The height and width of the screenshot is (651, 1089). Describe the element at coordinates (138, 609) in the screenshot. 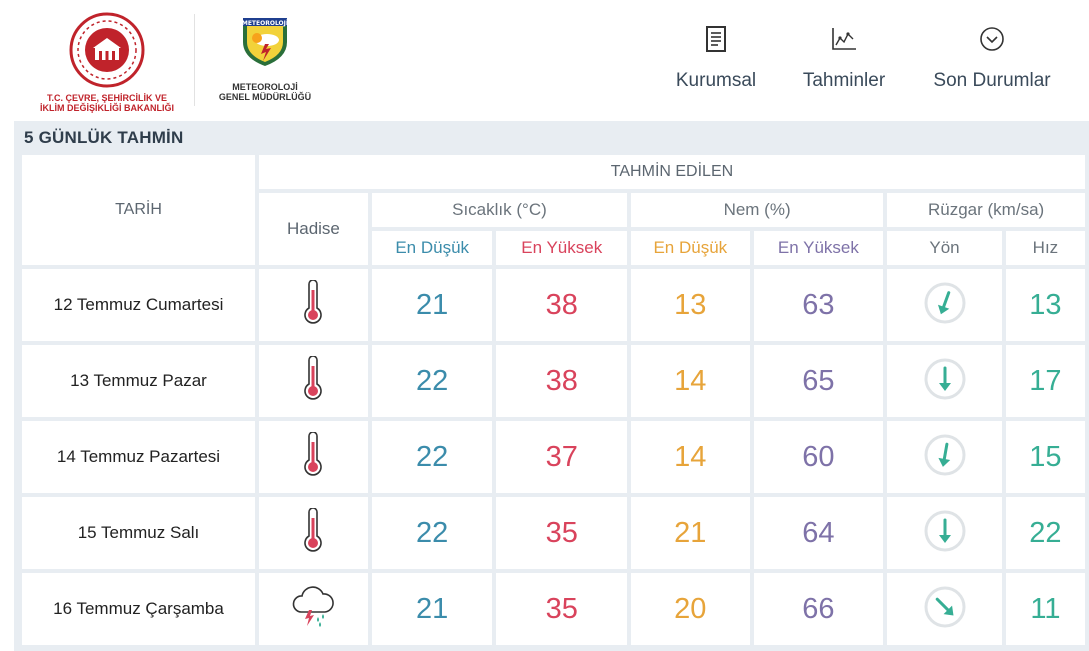

I see `row-date: 16 Temmuz Çarşamba` at that location.